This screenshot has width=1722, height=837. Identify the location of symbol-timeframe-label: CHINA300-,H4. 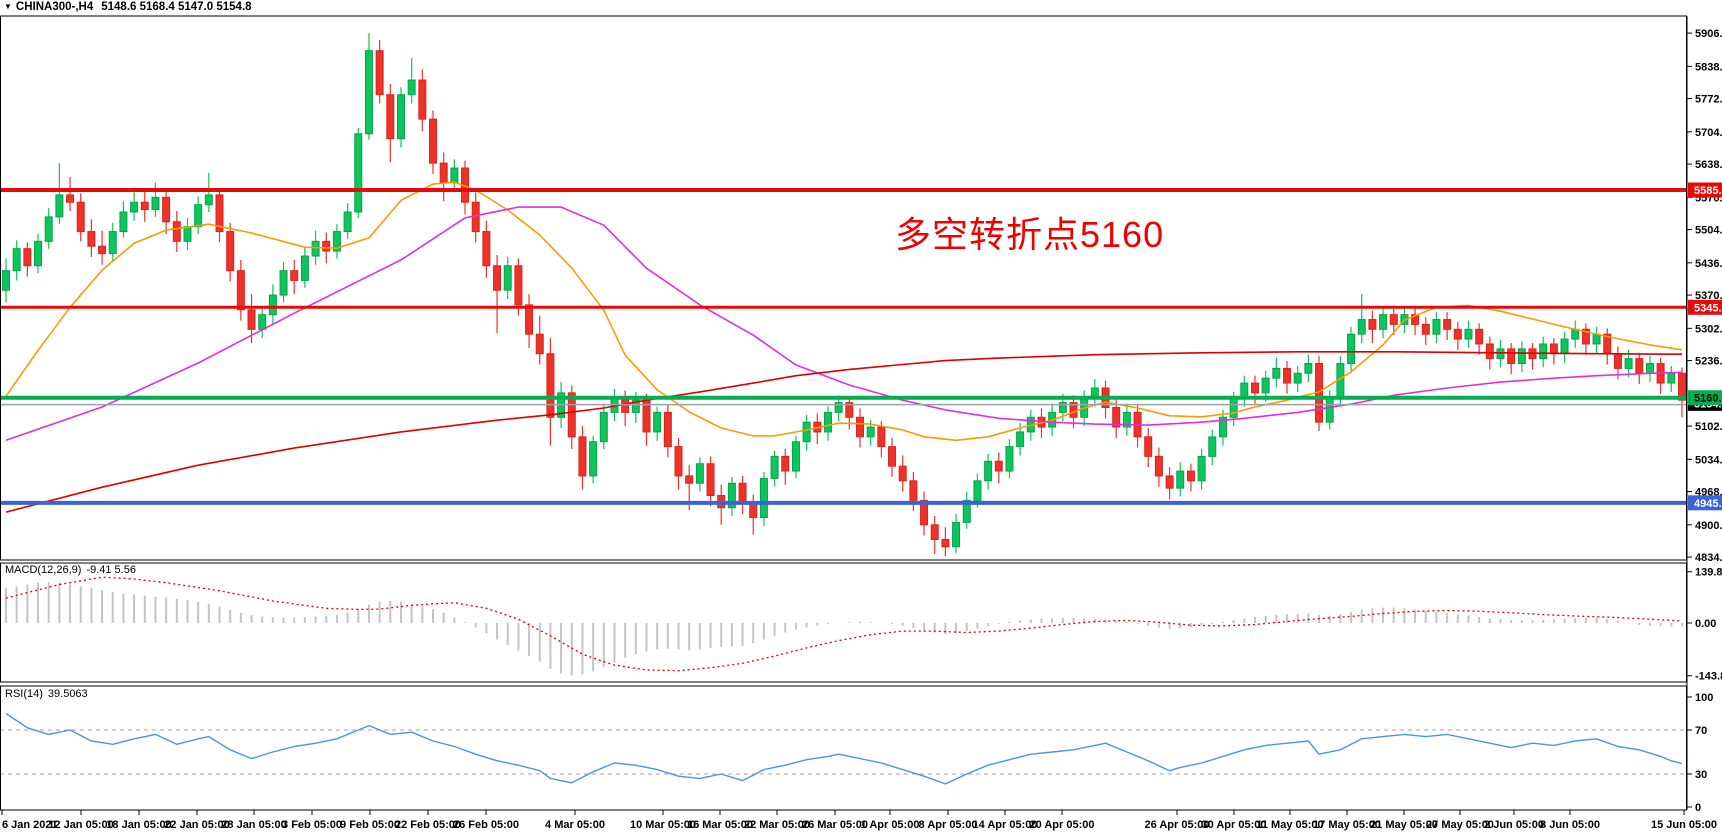
(54, 7).